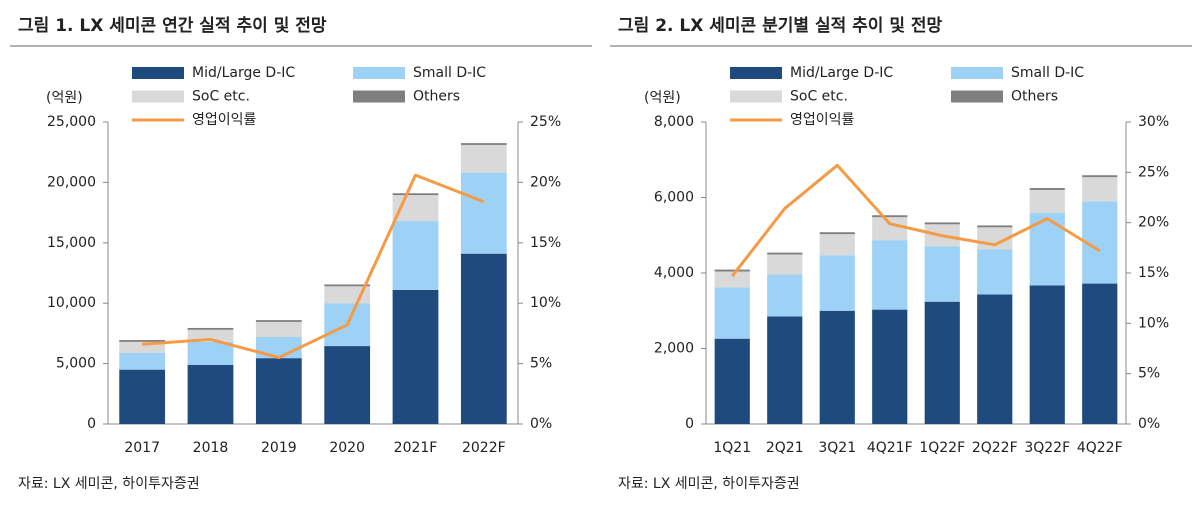  Describe the element at coordinates (541, 424) in the screenshot. I see `y2-tick-label: 0%` at that location.